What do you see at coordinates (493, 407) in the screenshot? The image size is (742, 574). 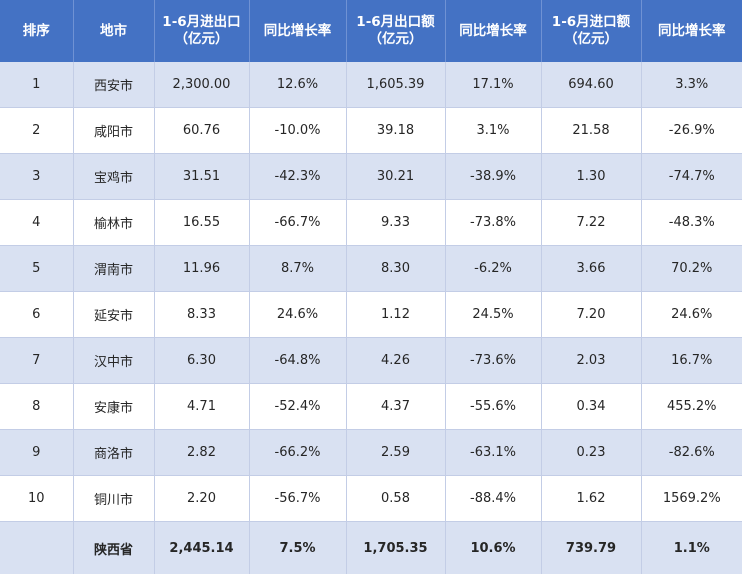 I see `cell-export-growth: -55.6%` at bounding box center [493, 407].